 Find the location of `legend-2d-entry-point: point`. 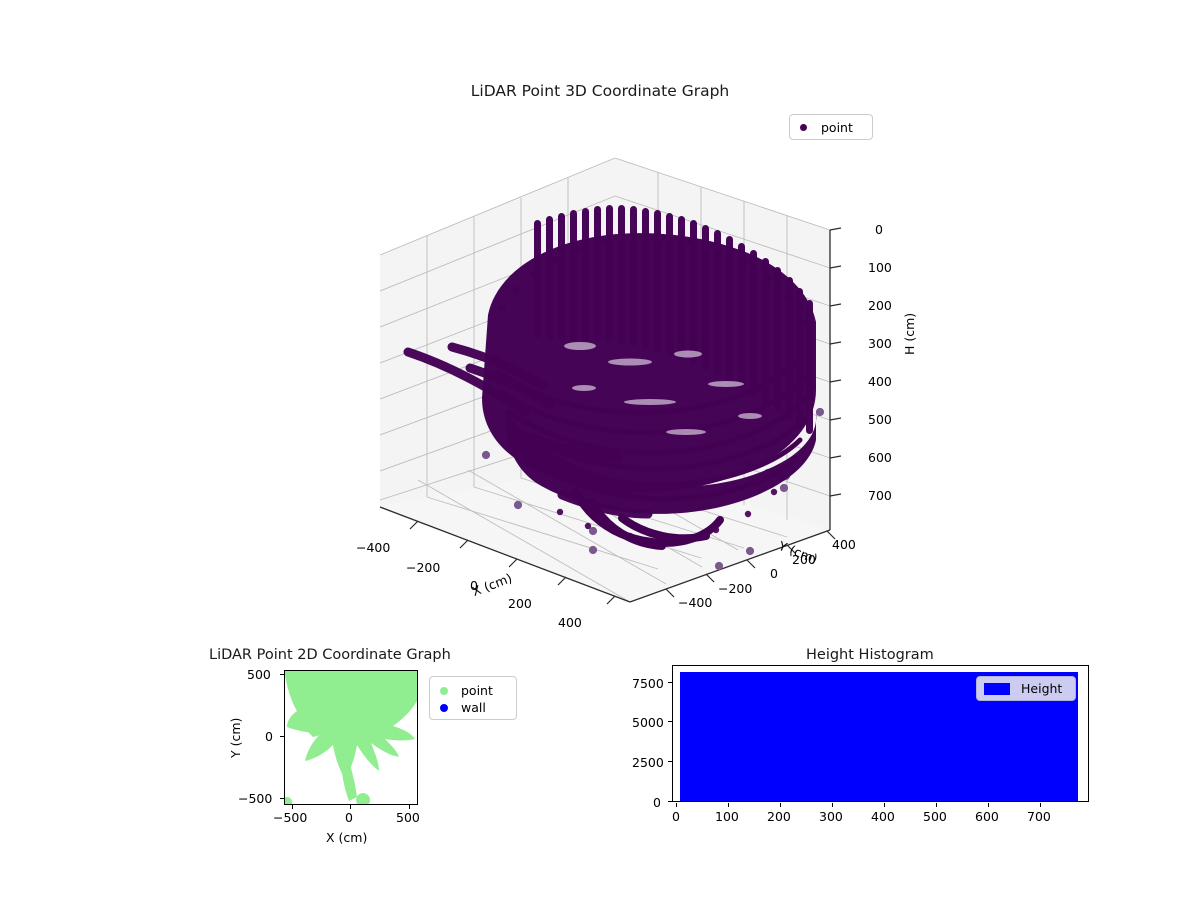

legend-2d-entry-point: point is located at coordinates (478, 690).